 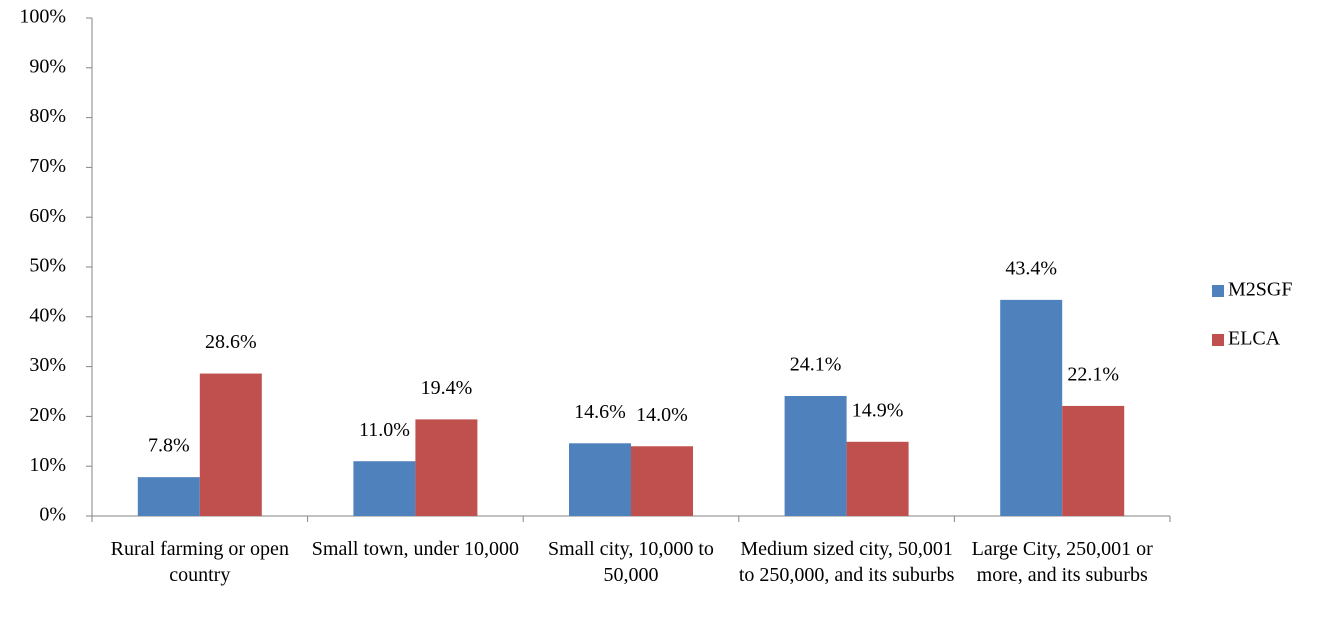 What do you see at coordinates (47, 216) in the screenshot?
I see `y-tick-label: 60%` at bounding box center [47, 216].